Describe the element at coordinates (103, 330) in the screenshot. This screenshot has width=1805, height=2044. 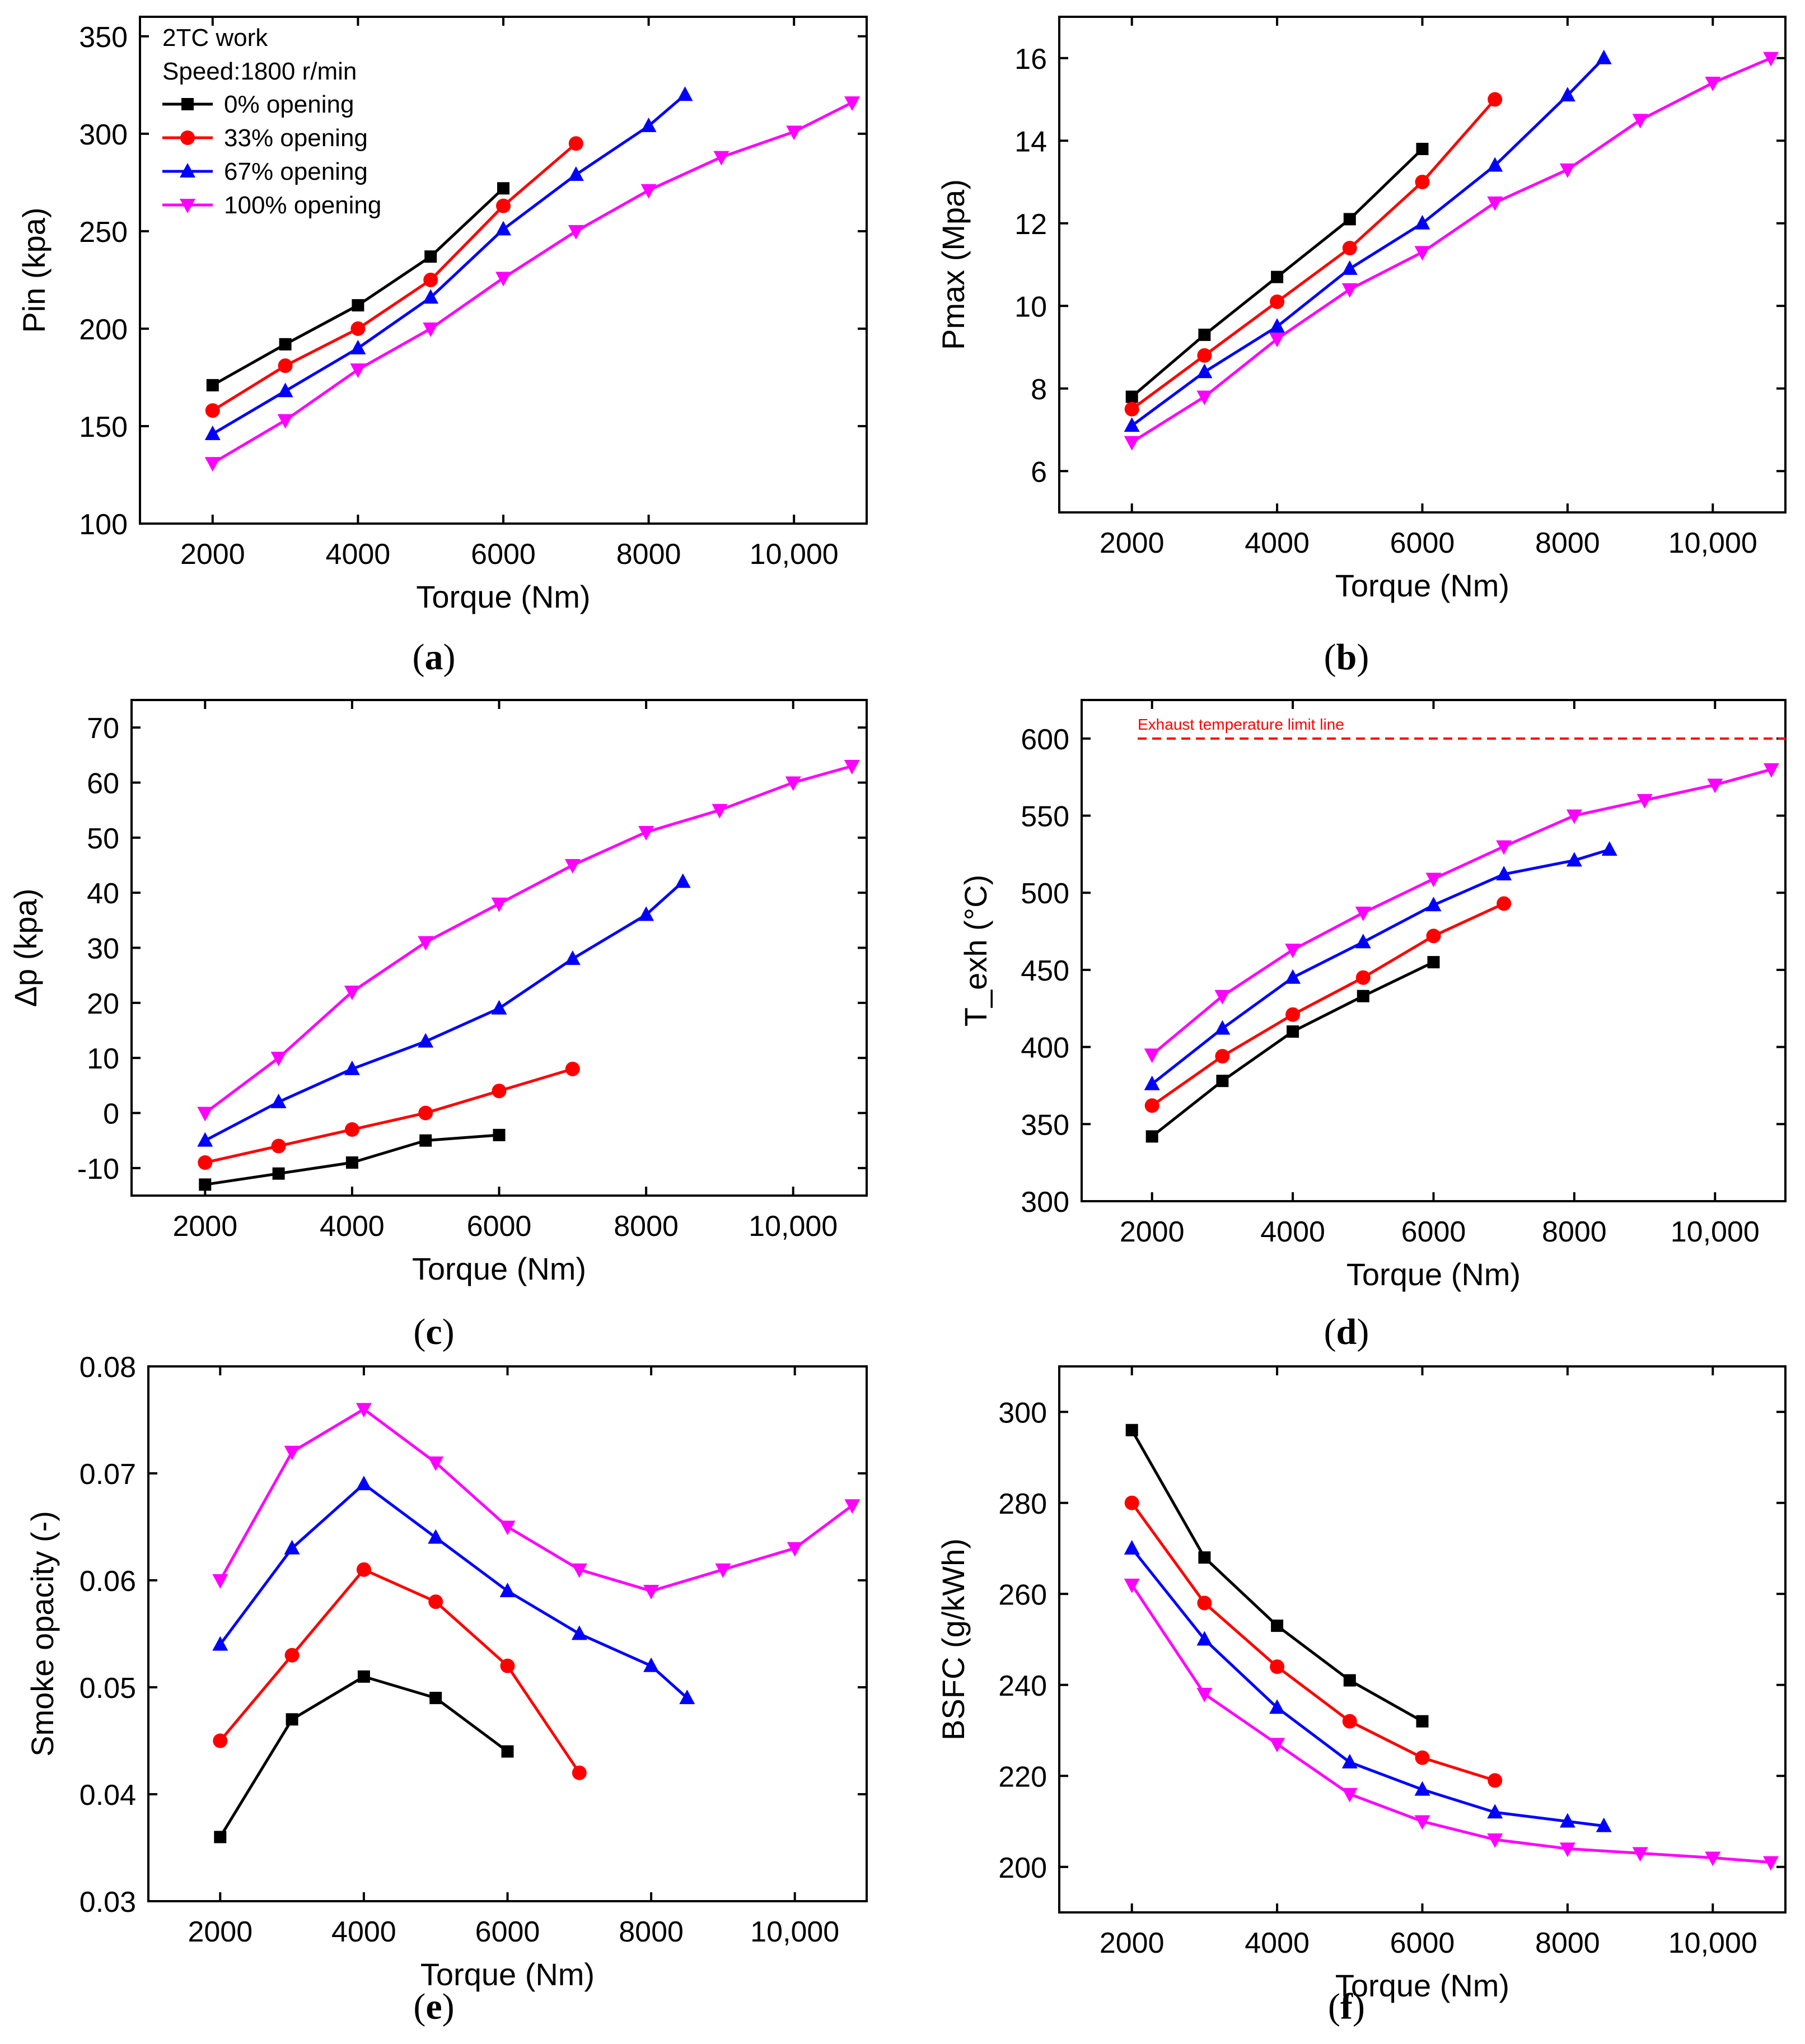
I see `y-tick-label: 200` at that location.